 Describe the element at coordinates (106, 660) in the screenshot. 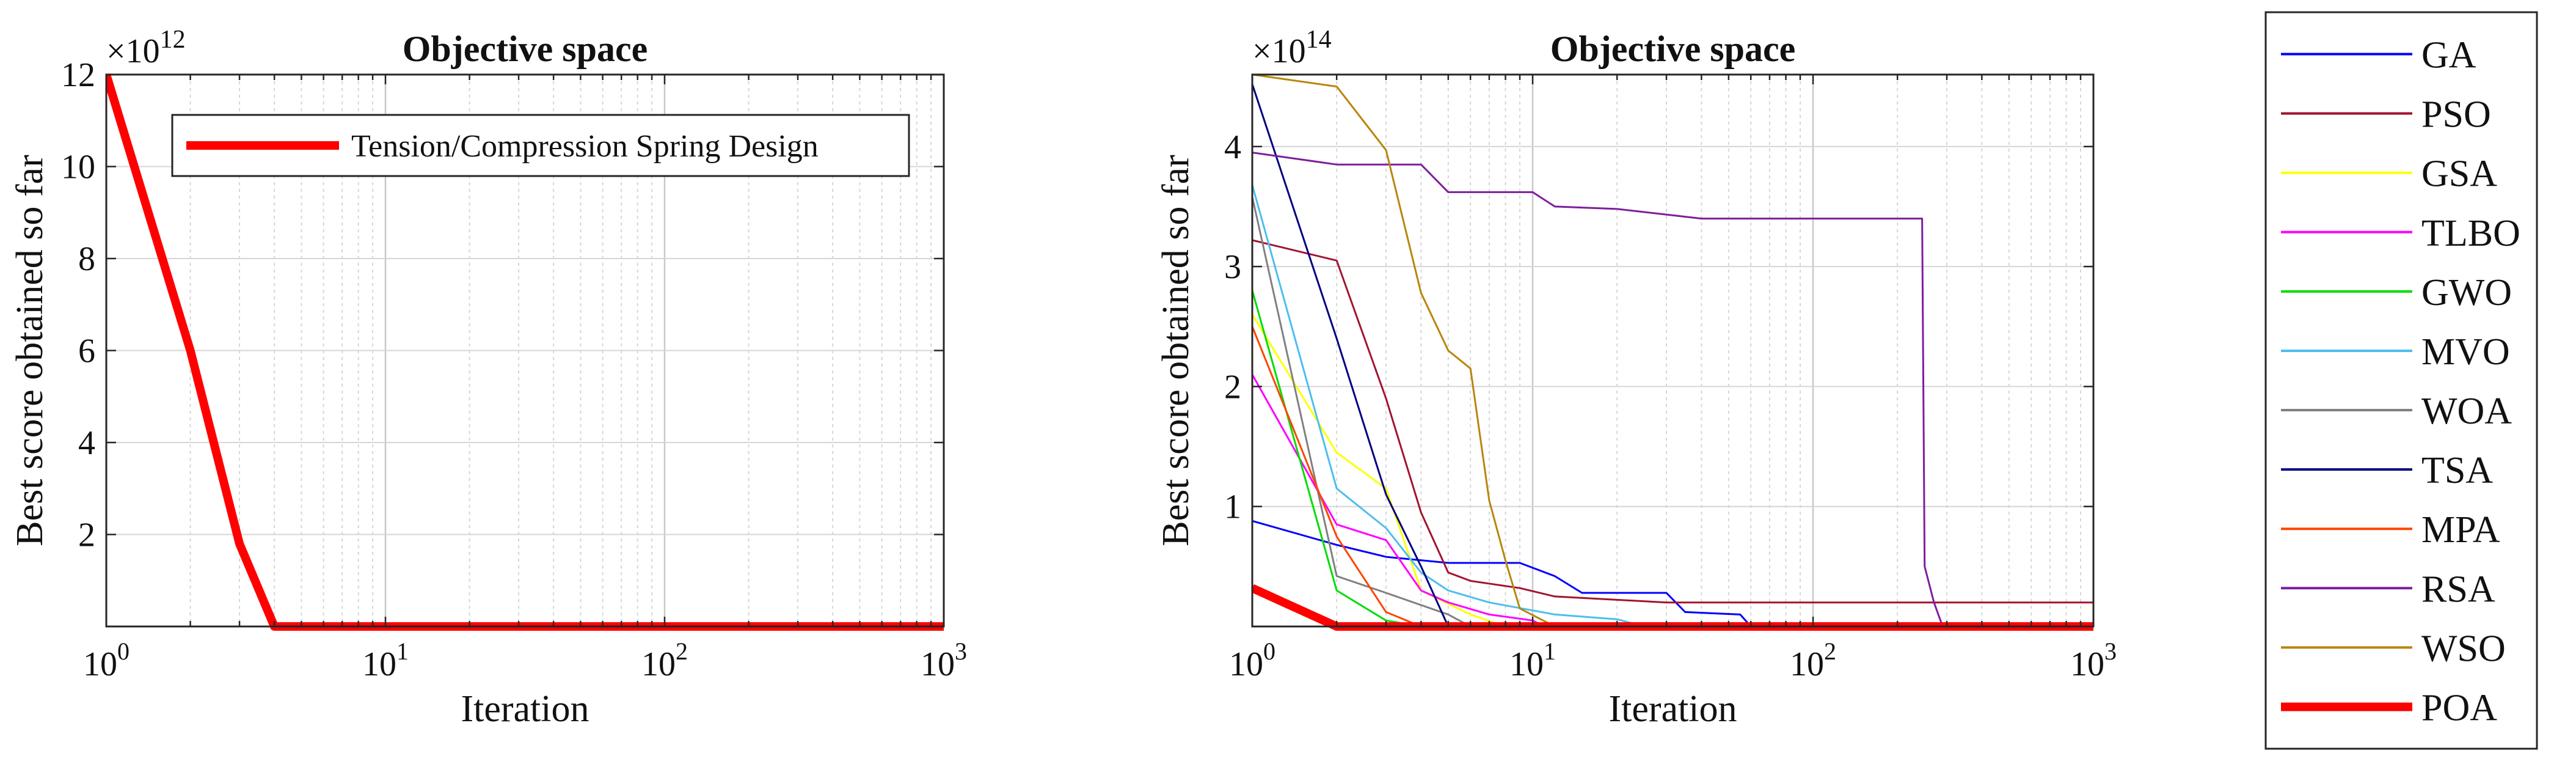

I see `chart1-x-tick-label: 10⁰` at that location.